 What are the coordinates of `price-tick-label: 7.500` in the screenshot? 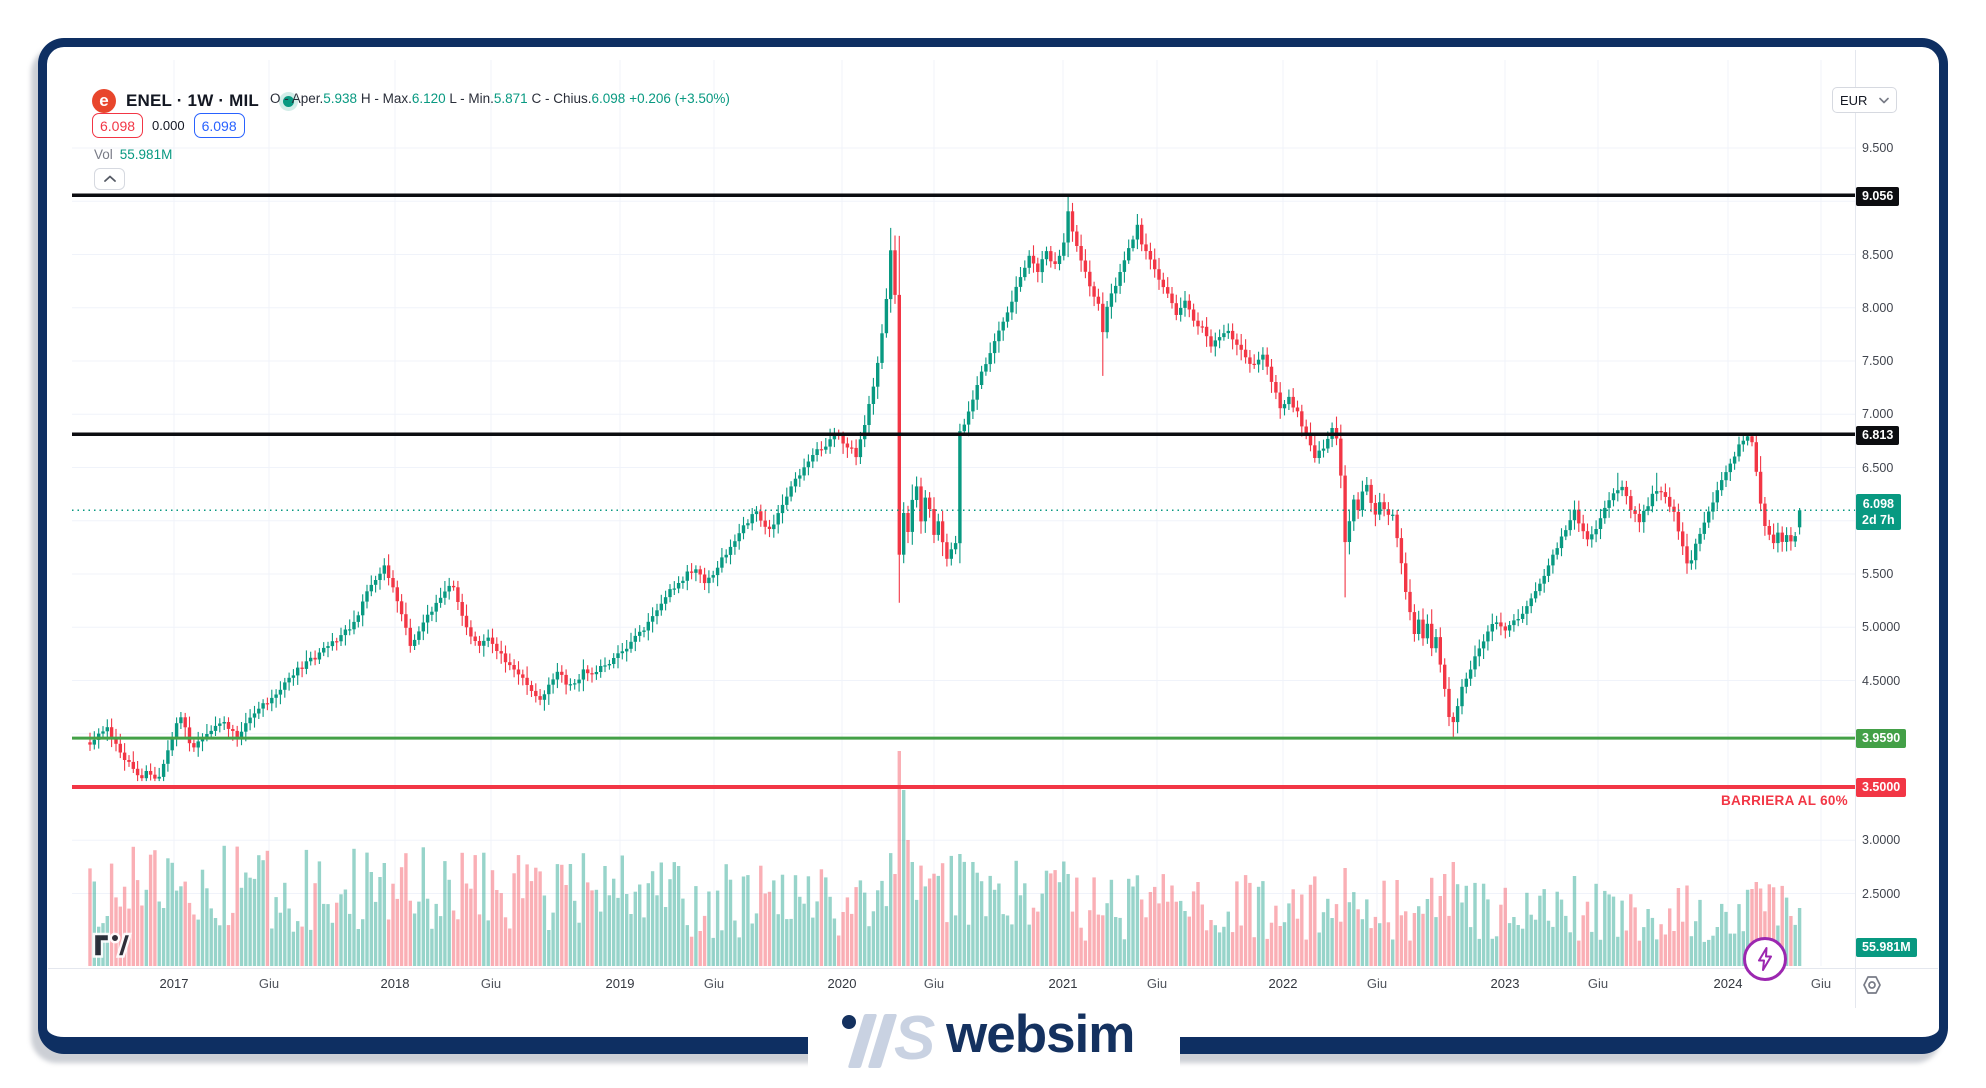 It's located at (1878, 361).